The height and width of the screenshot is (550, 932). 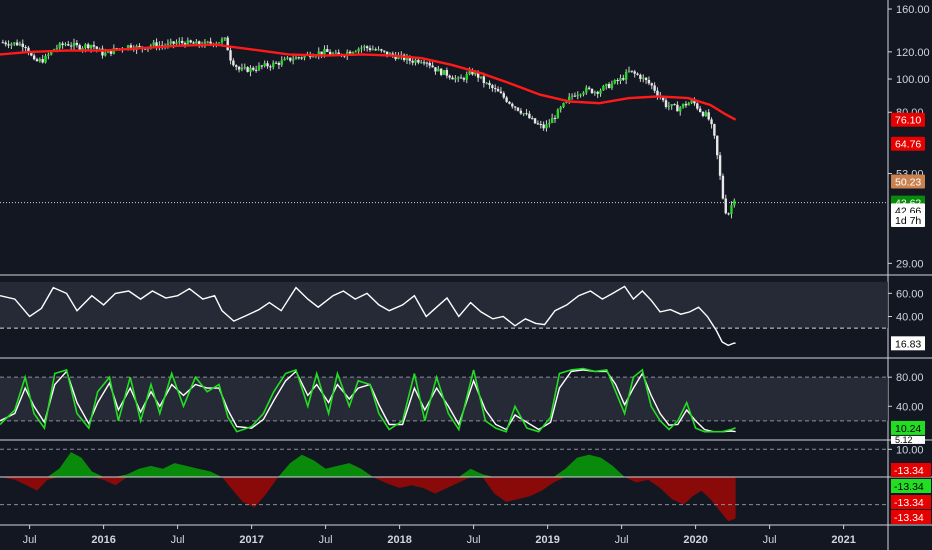 I want to click on price-badge-label: 50.23, so click(x=908, y=183).